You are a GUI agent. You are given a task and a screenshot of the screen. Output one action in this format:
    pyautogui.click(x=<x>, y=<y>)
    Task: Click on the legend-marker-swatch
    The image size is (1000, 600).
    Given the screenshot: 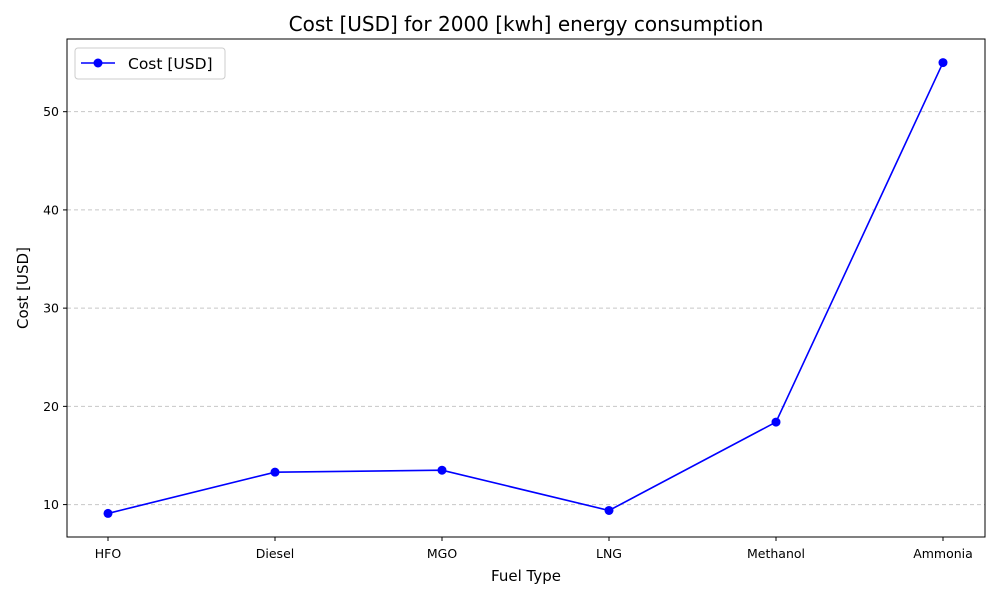 What is the action you would take?
    pyautogui.click(x=98, y=63)
    